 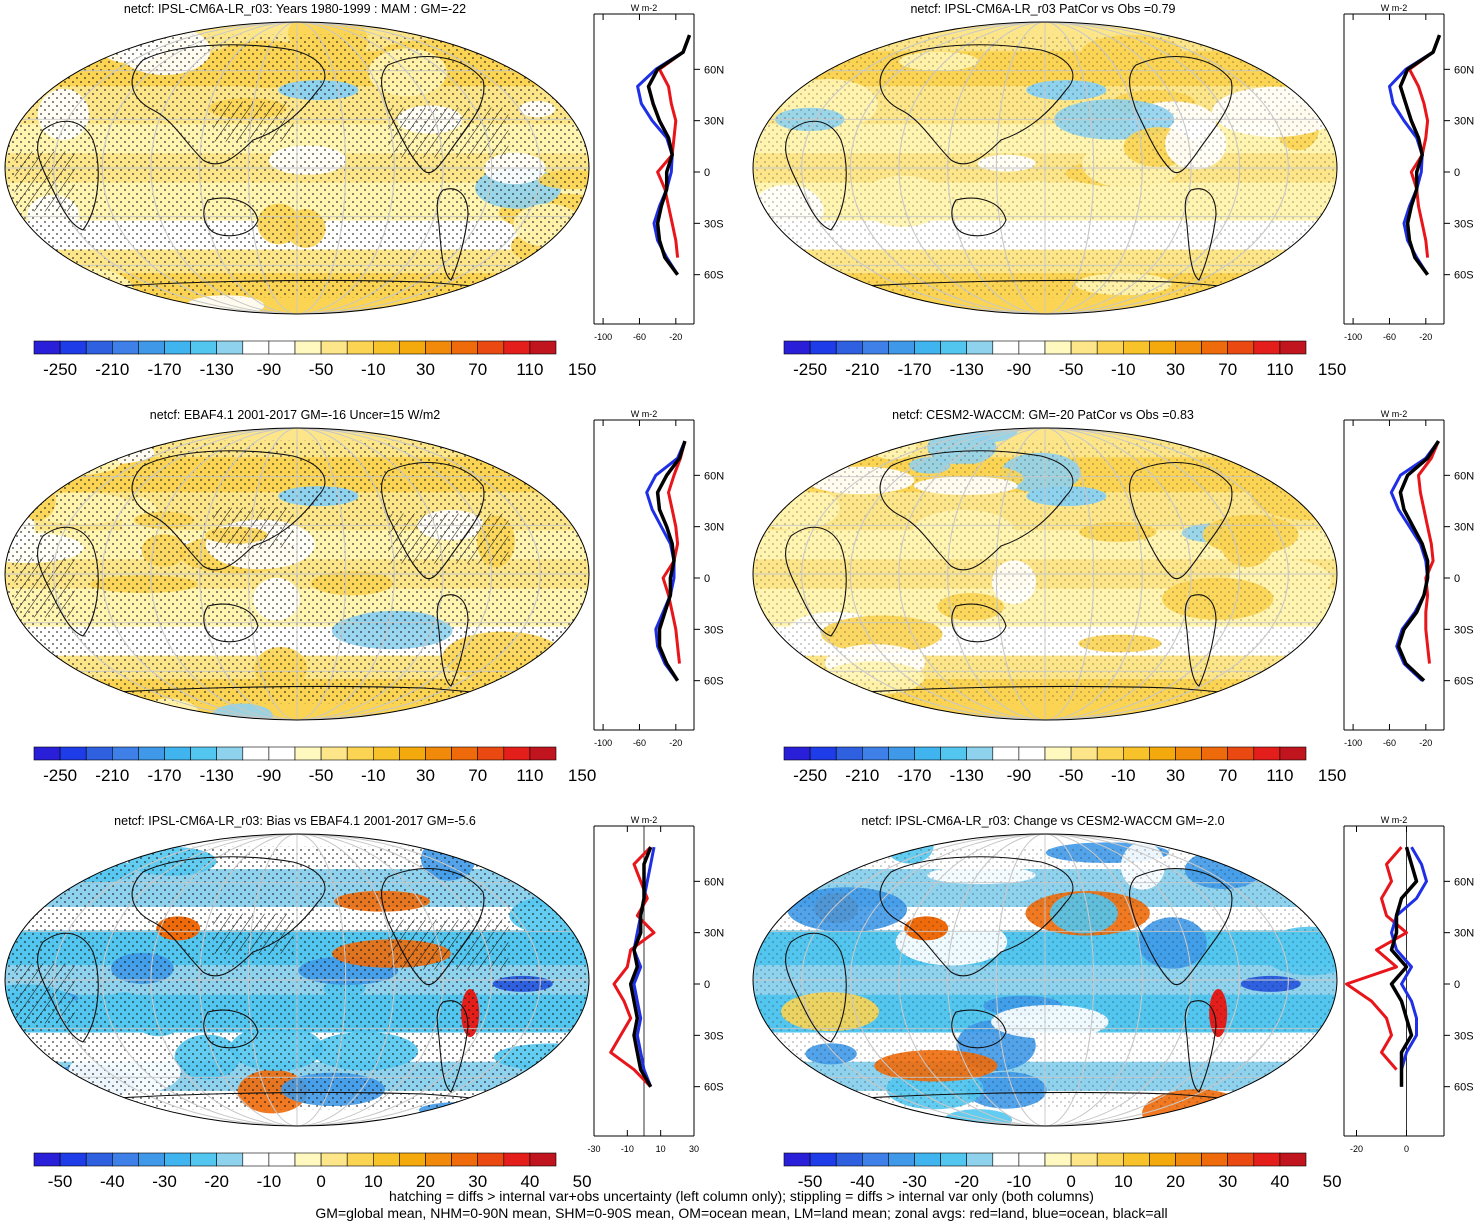 I want to click on zonal-ytick-label: 0, so click(x=707, y=579).